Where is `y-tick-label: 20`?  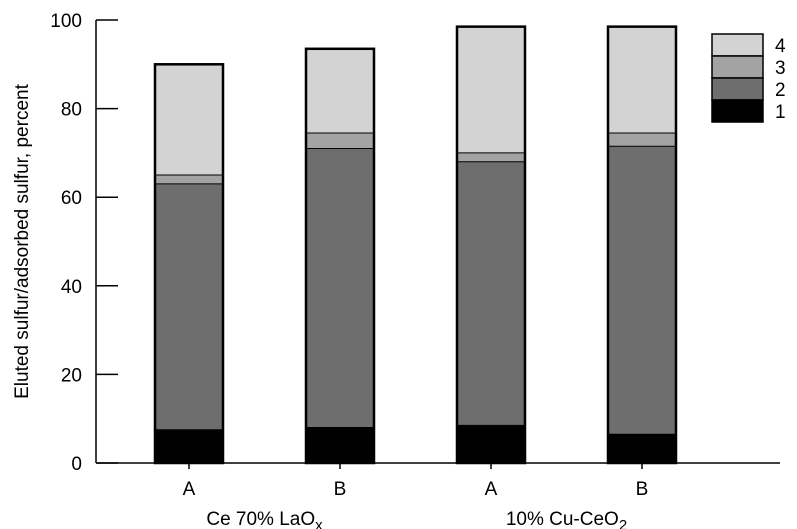 y-tick-label: 20 is located at coordinates (71, 375).